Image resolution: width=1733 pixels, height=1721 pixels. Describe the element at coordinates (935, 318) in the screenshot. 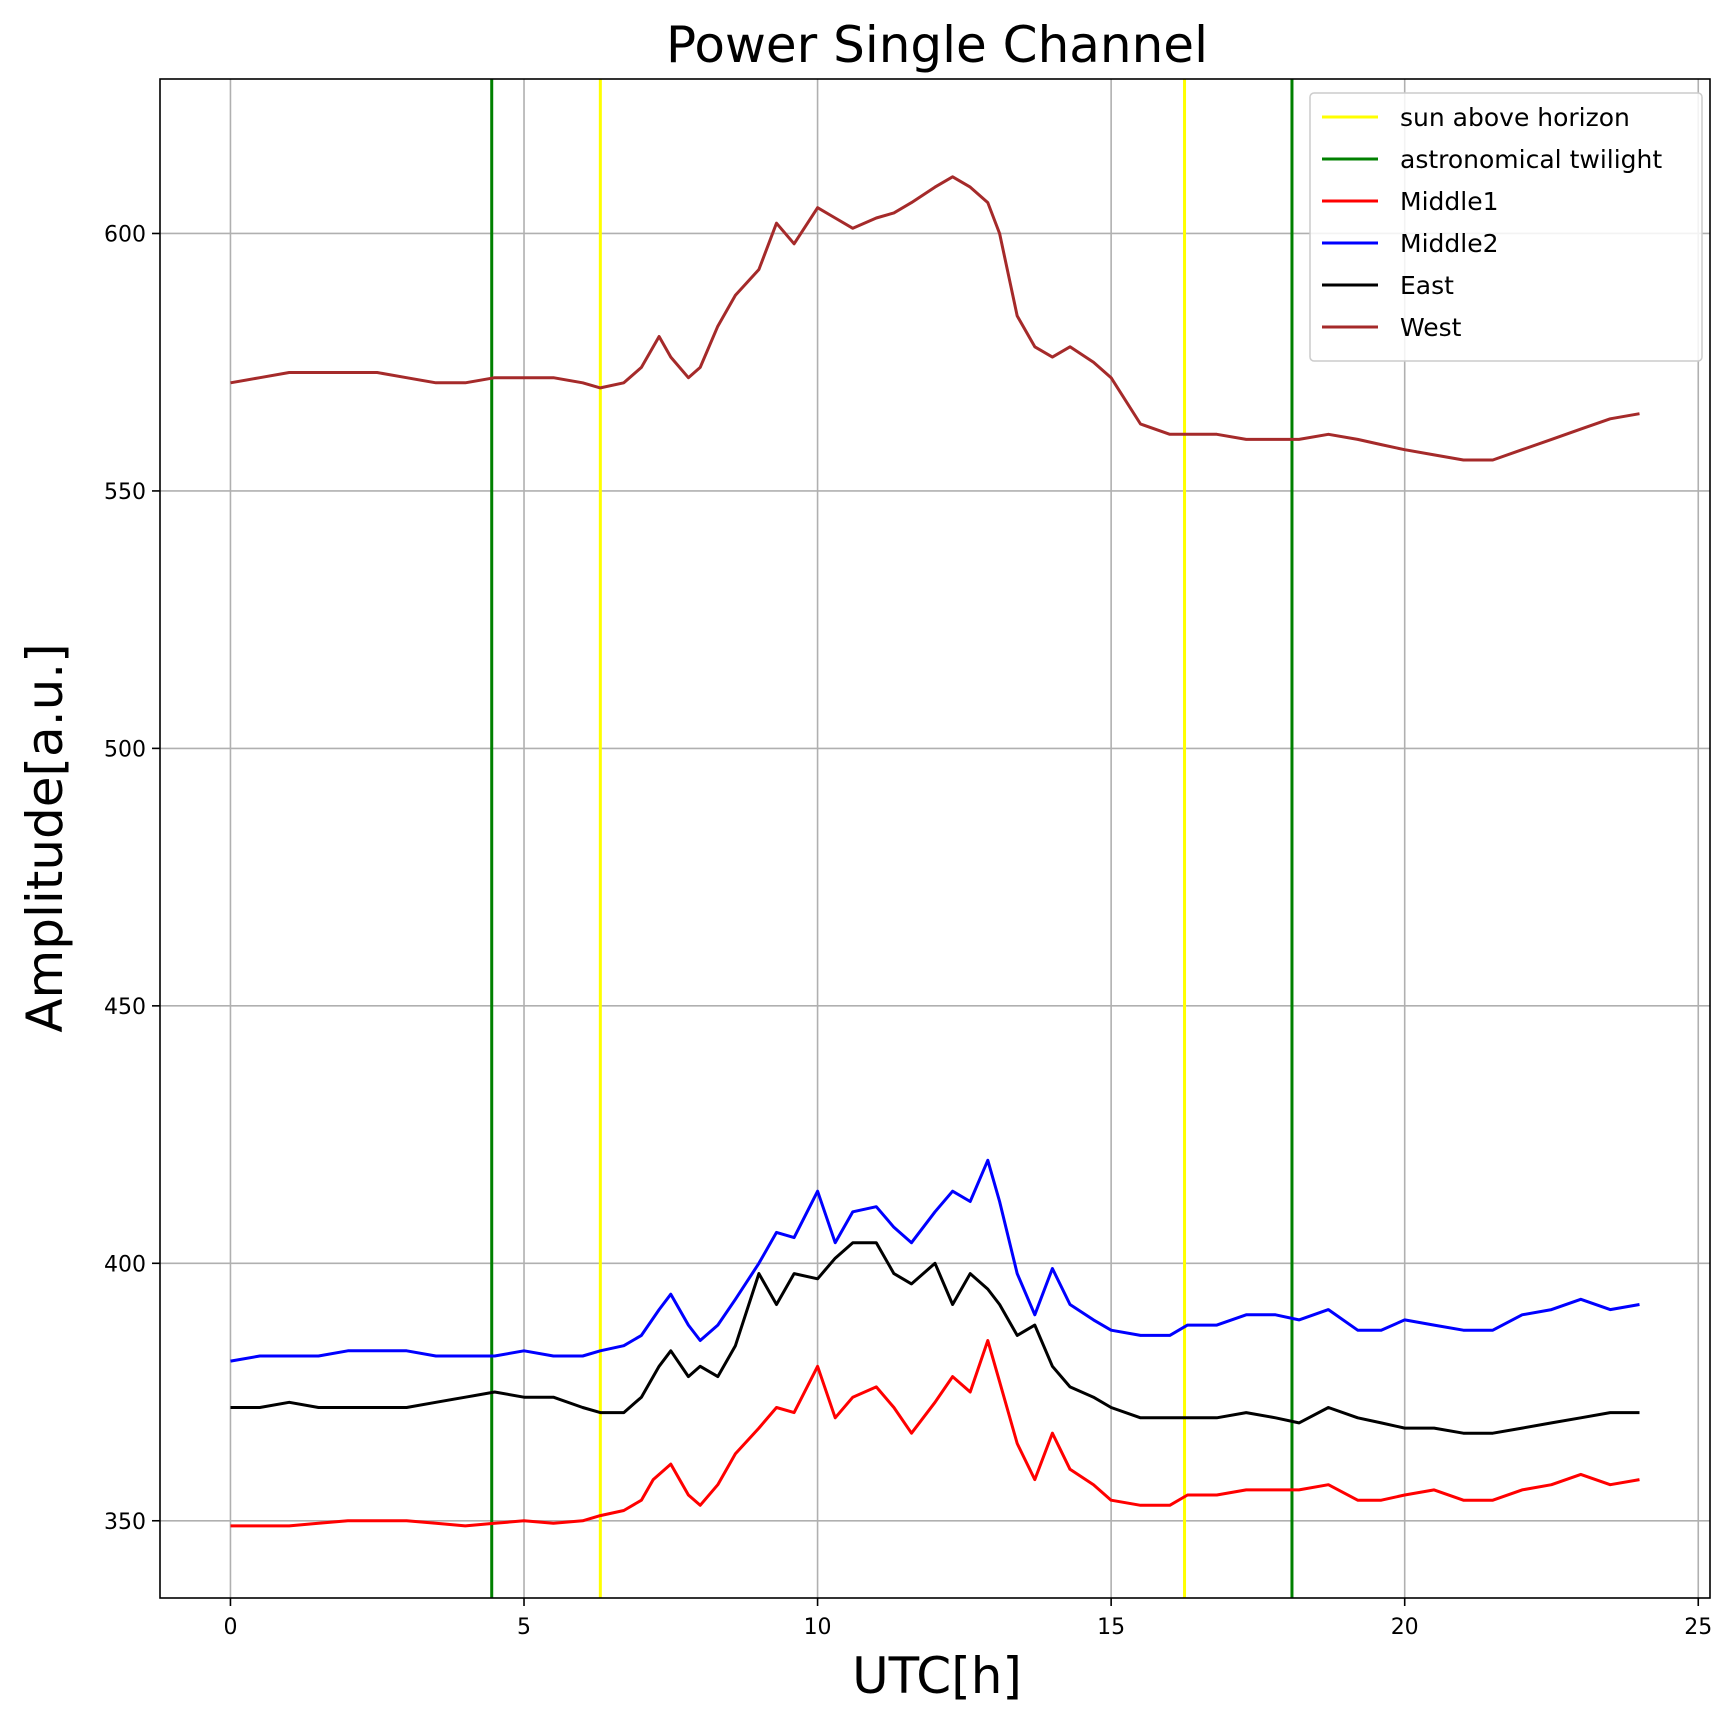

I see `series-line-west` at that location.